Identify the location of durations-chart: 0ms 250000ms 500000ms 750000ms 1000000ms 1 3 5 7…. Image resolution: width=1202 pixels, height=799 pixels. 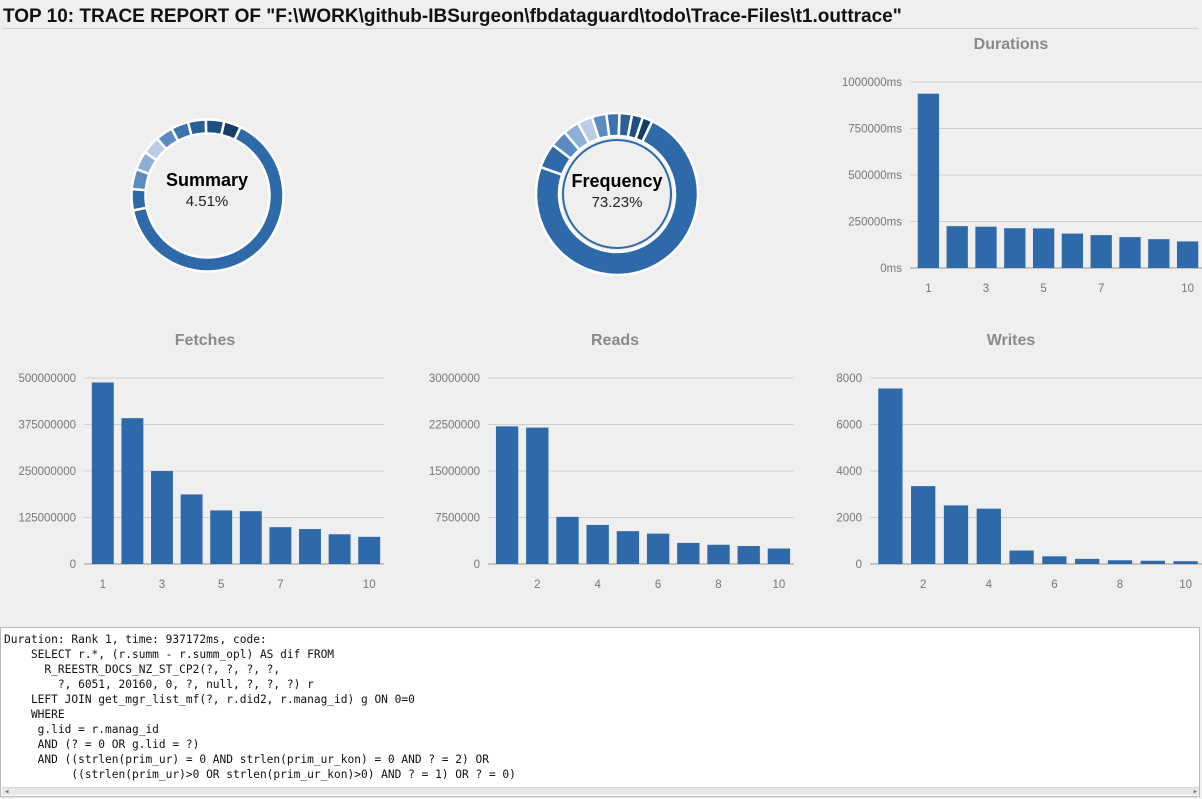
(1011, 169).